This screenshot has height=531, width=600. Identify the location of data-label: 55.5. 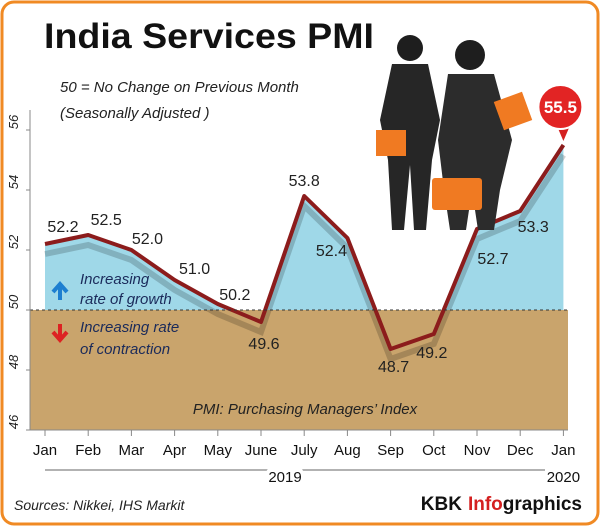
(560, 107).